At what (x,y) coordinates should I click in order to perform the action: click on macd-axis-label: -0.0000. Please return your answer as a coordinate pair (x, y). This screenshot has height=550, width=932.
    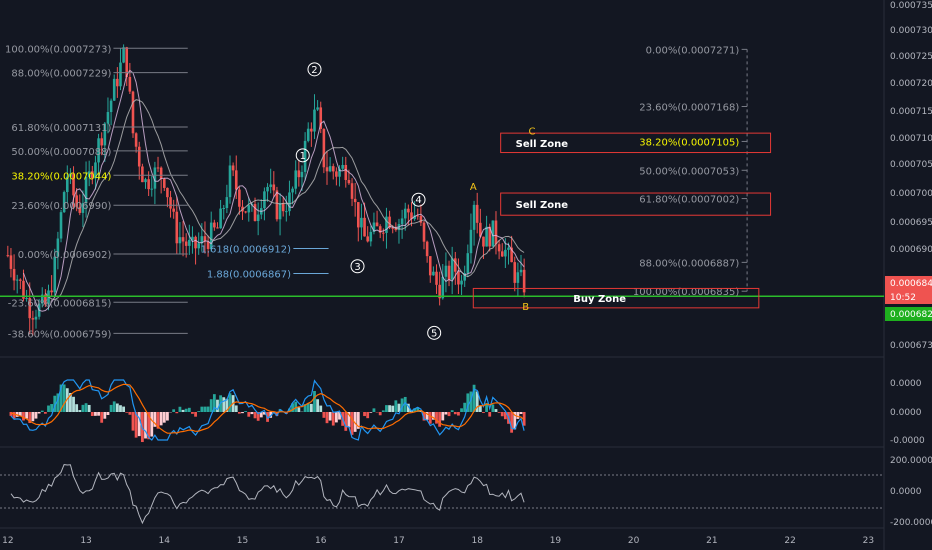
    Looking at the image, I should click on (907, 441).